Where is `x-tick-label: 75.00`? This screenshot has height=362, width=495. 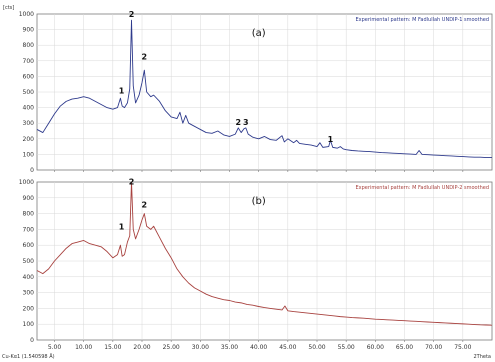
x-tick-label: 75.00 is located at coordinates (462, 347).